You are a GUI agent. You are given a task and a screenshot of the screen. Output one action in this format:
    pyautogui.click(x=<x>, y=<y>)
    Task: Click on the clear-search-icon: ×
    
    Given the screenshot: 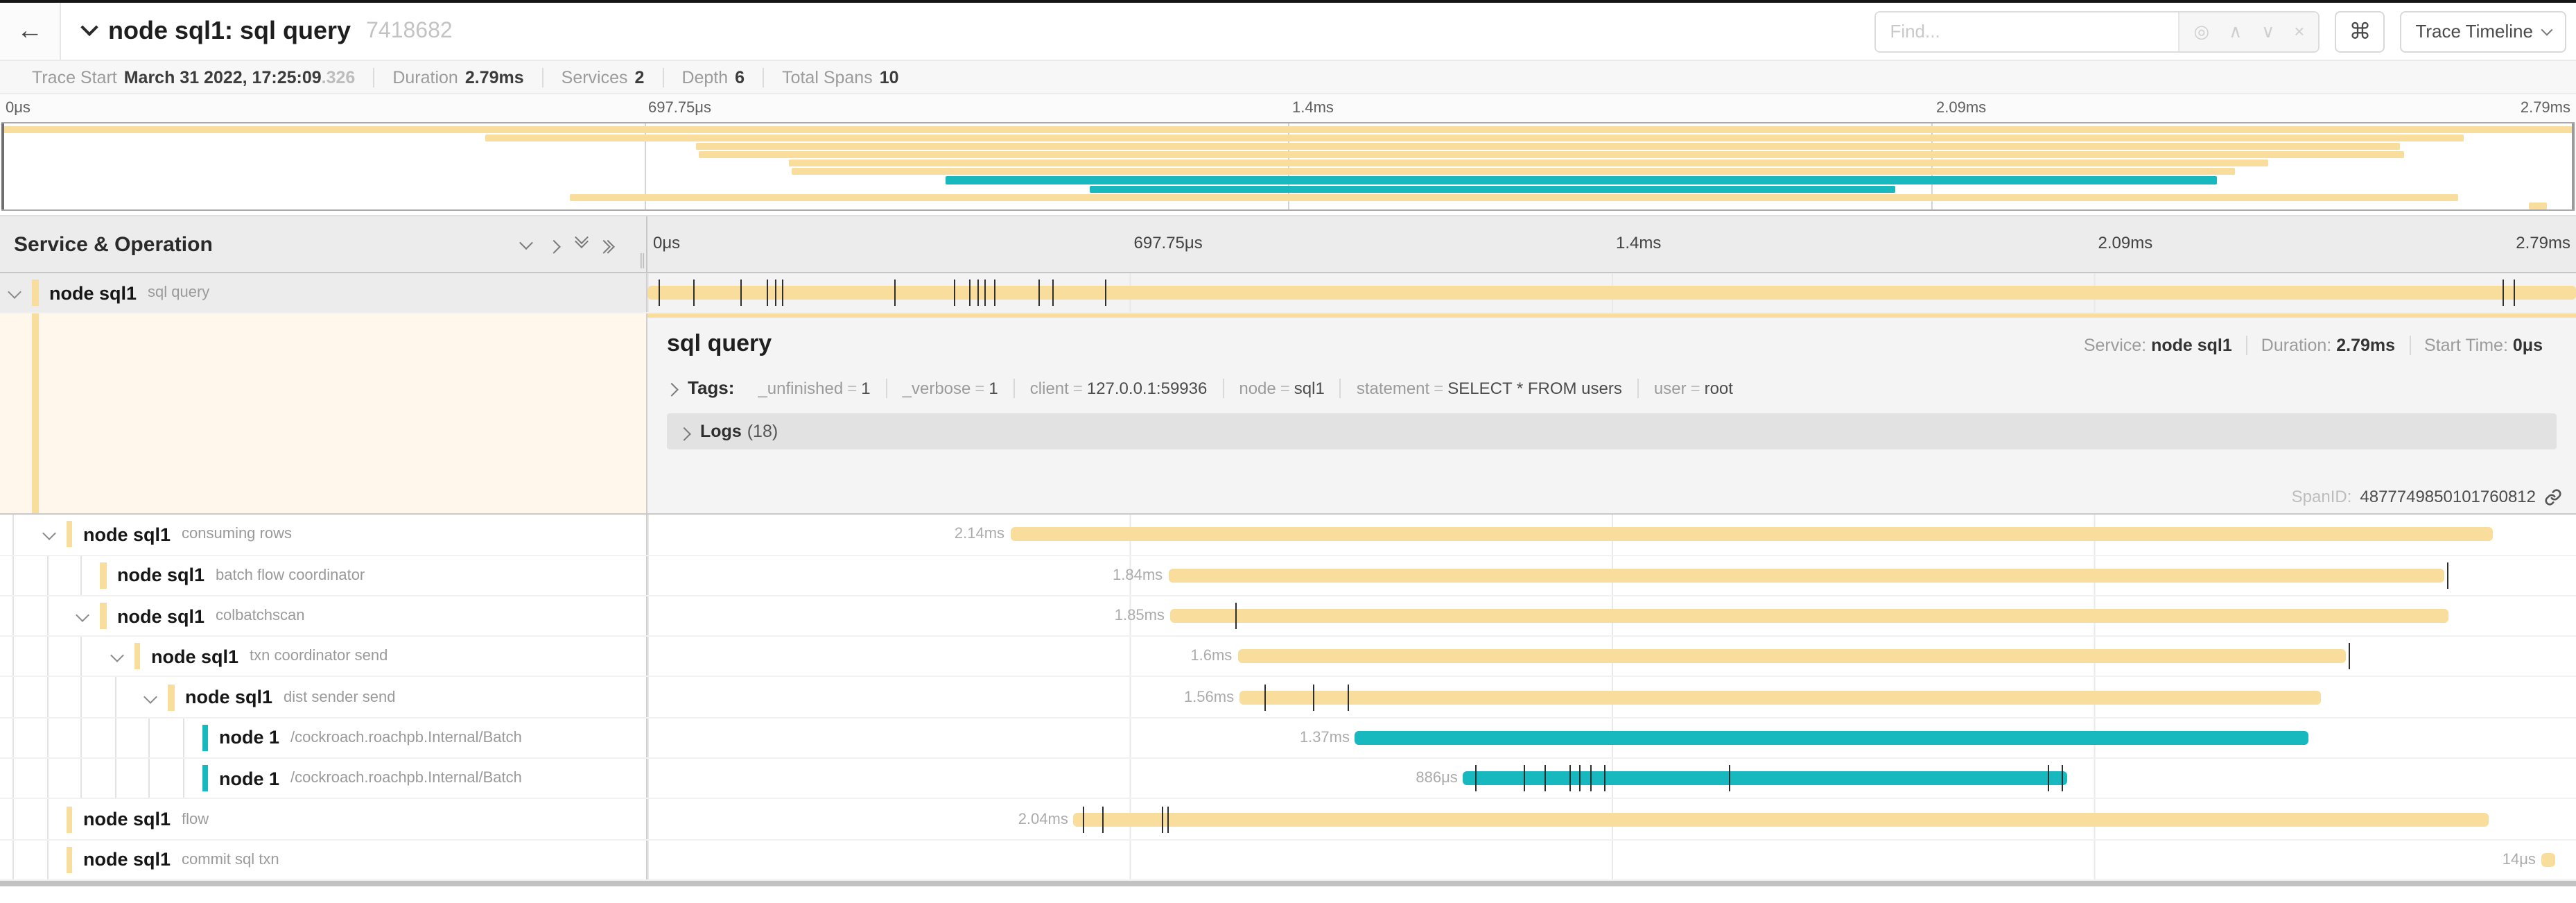 What is the action you would take?
    pyautogui.click(x=2299, y=31)
    